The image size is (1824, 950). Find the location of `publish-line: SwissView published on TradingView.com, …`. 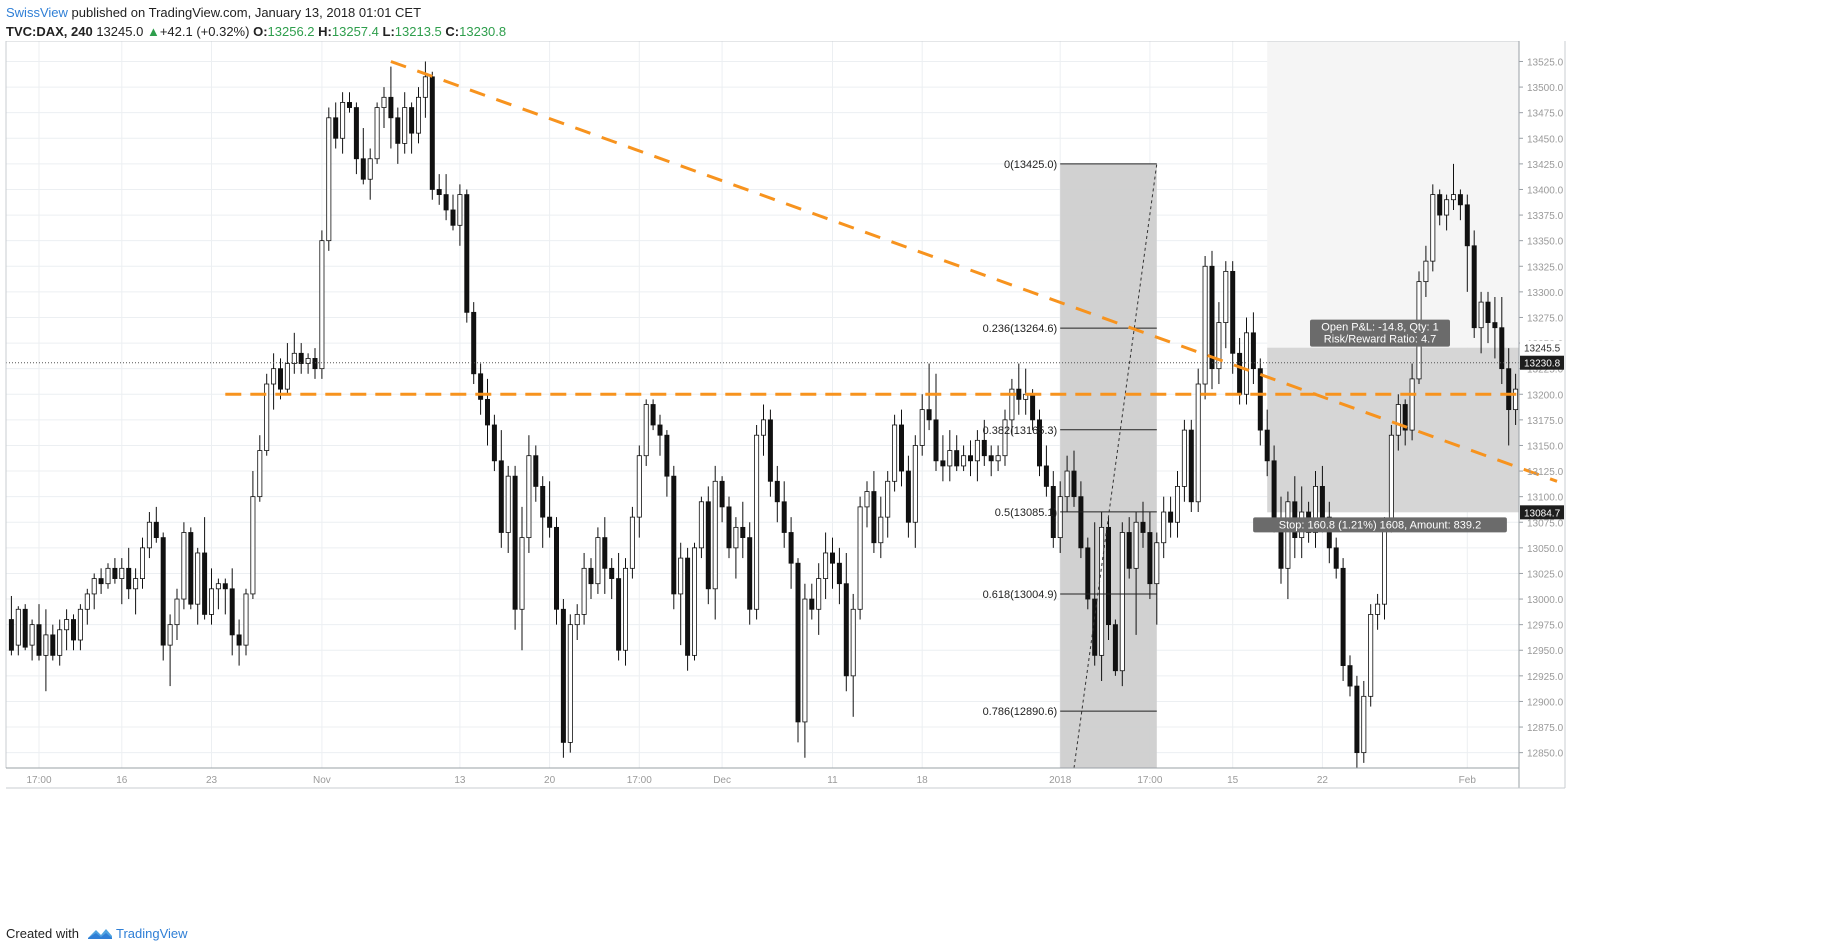

publish-line: SwissView published on TradingView.com, … is located at coordinates (911, 12).